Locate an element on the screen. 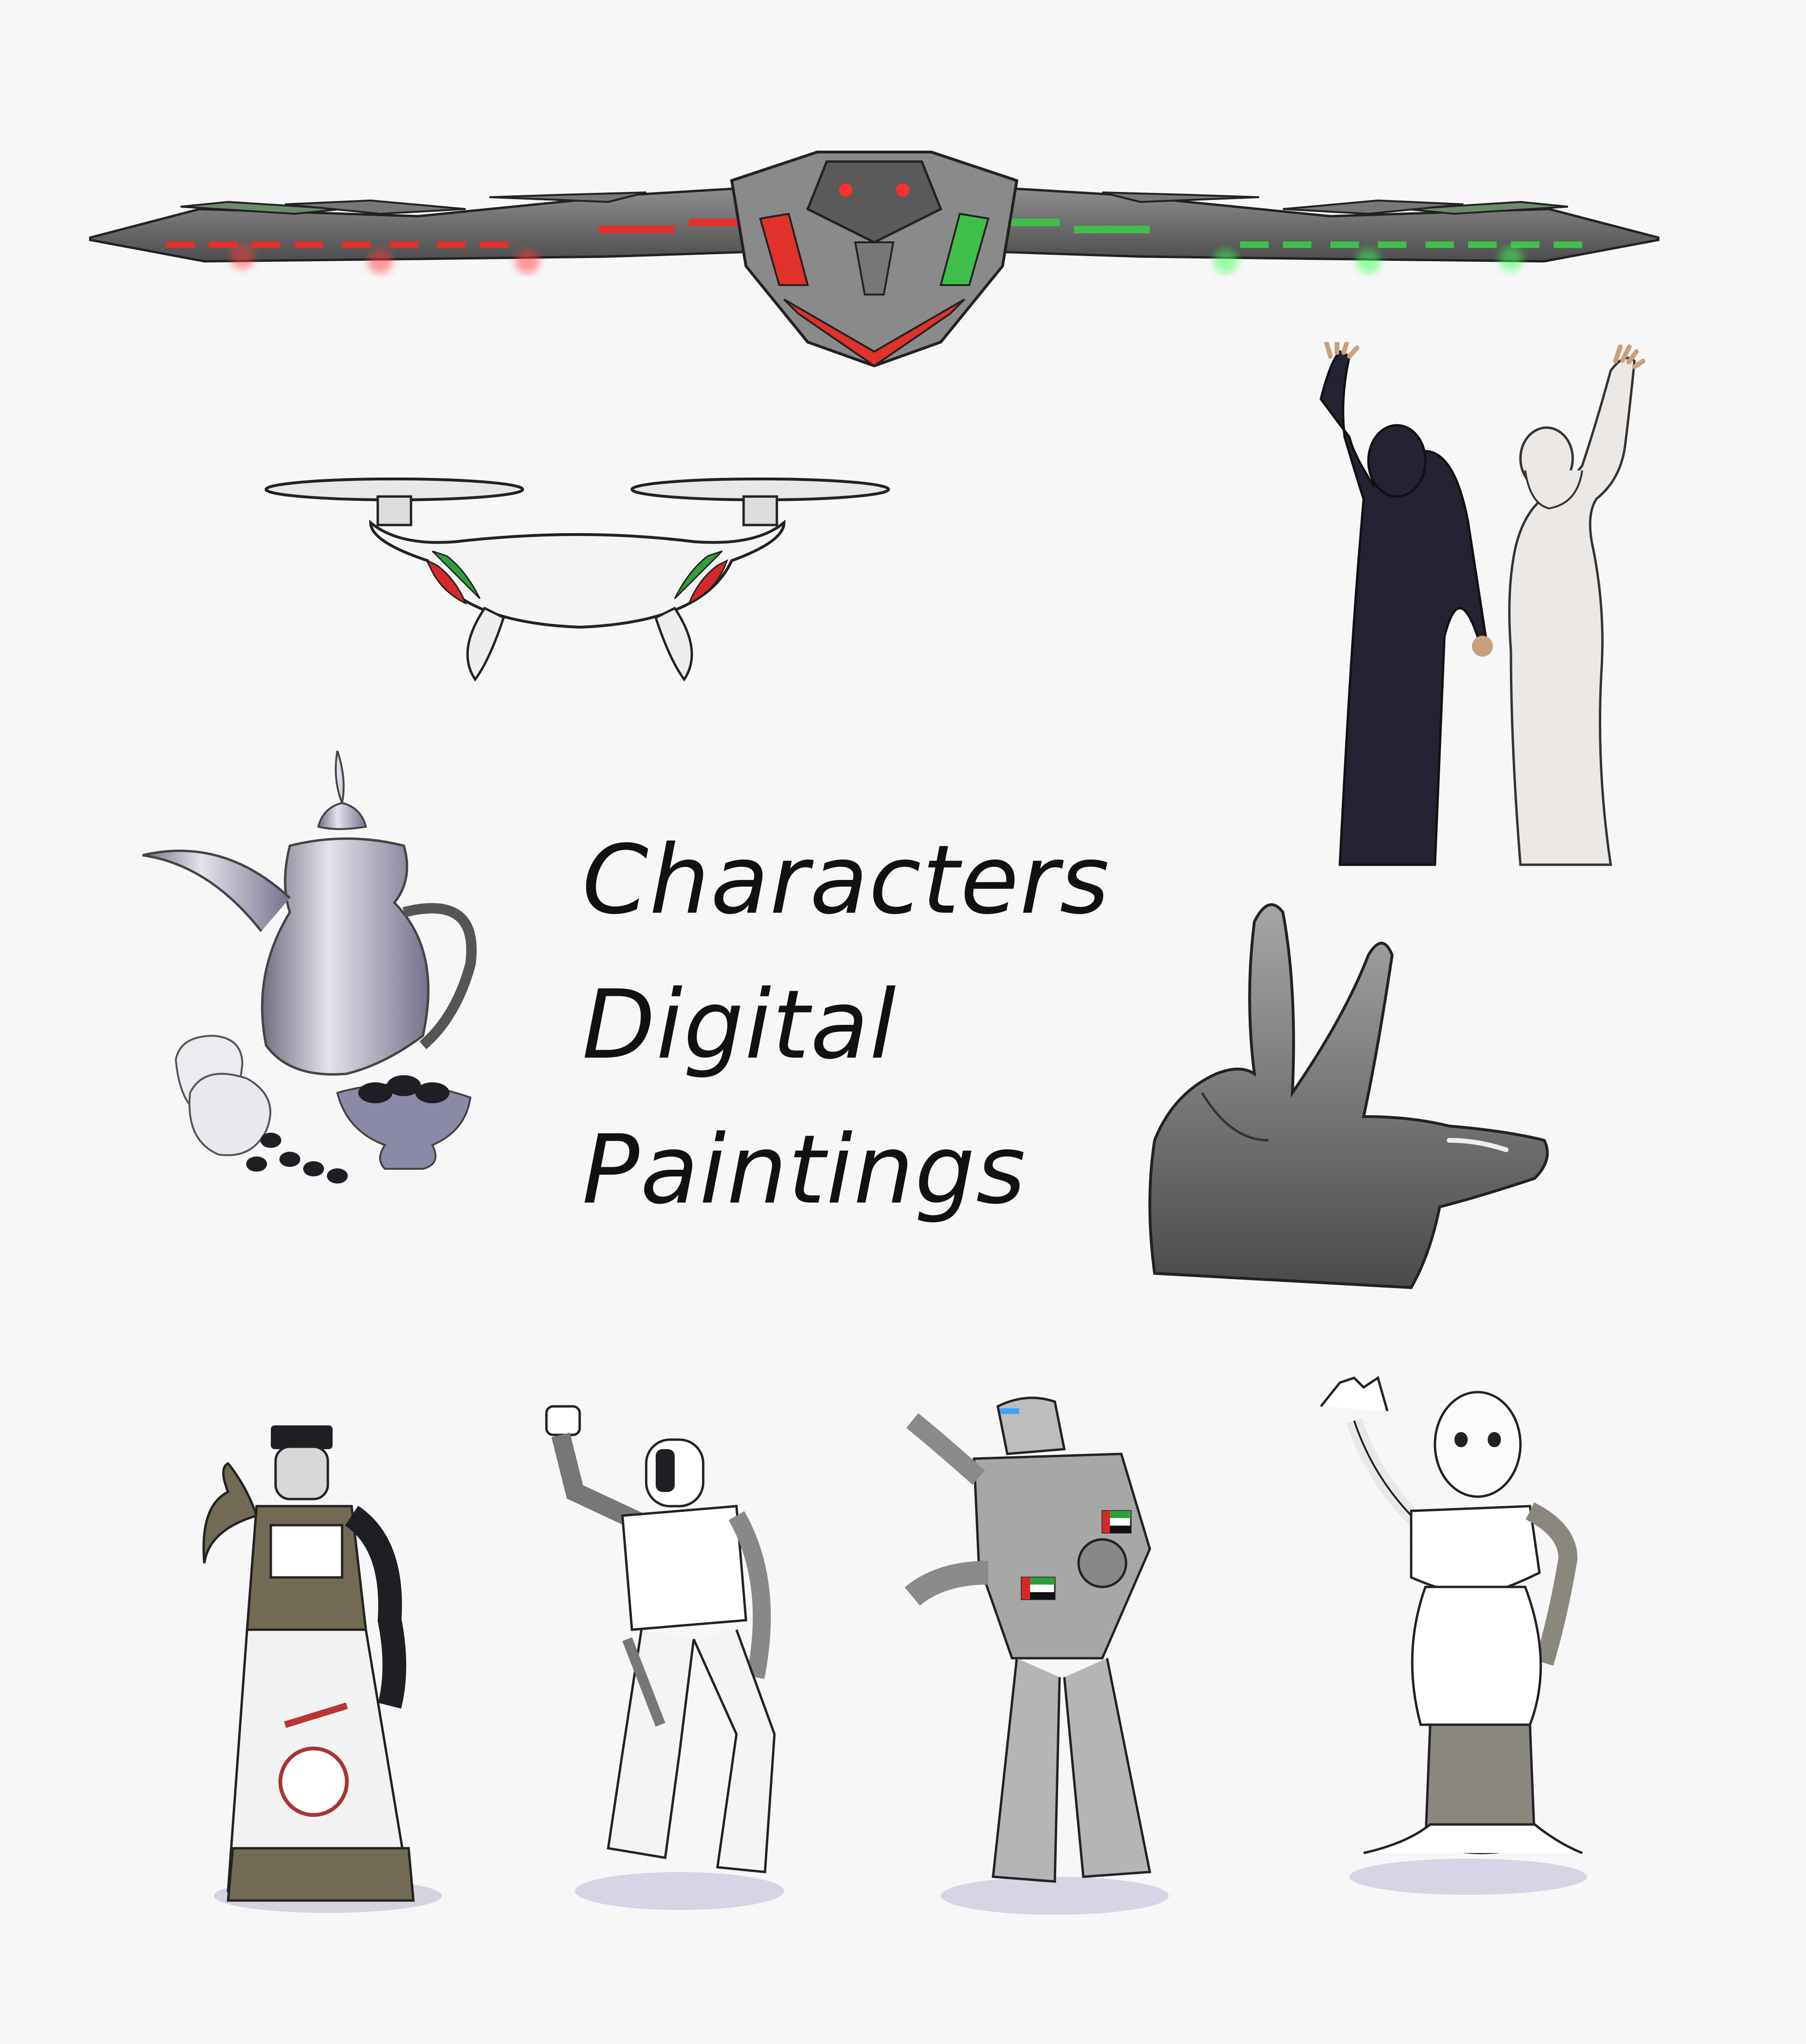 The height and width of the screenshot is (2044, 1806). title-line-characters: Characters is located at coordinates (846, 880).